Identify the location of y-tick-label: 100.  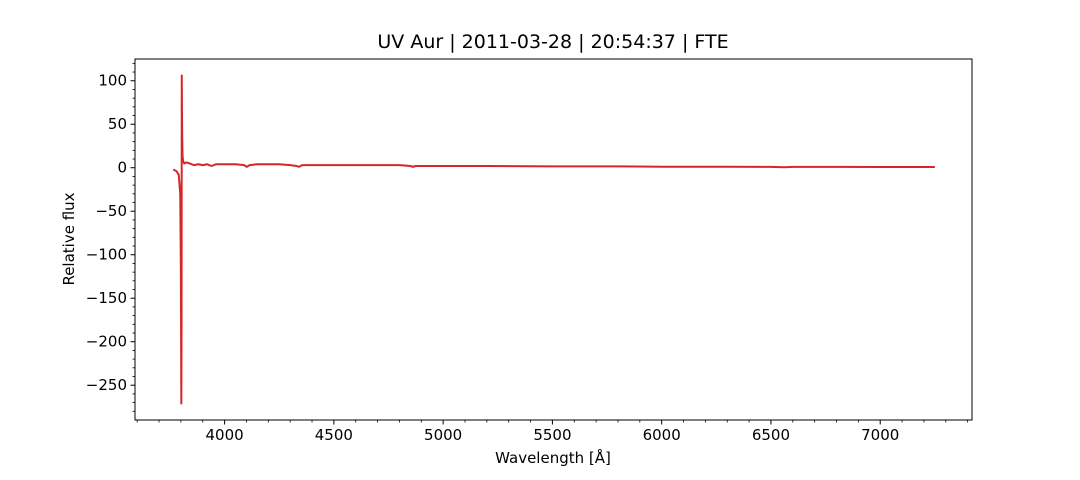
(112, 81).